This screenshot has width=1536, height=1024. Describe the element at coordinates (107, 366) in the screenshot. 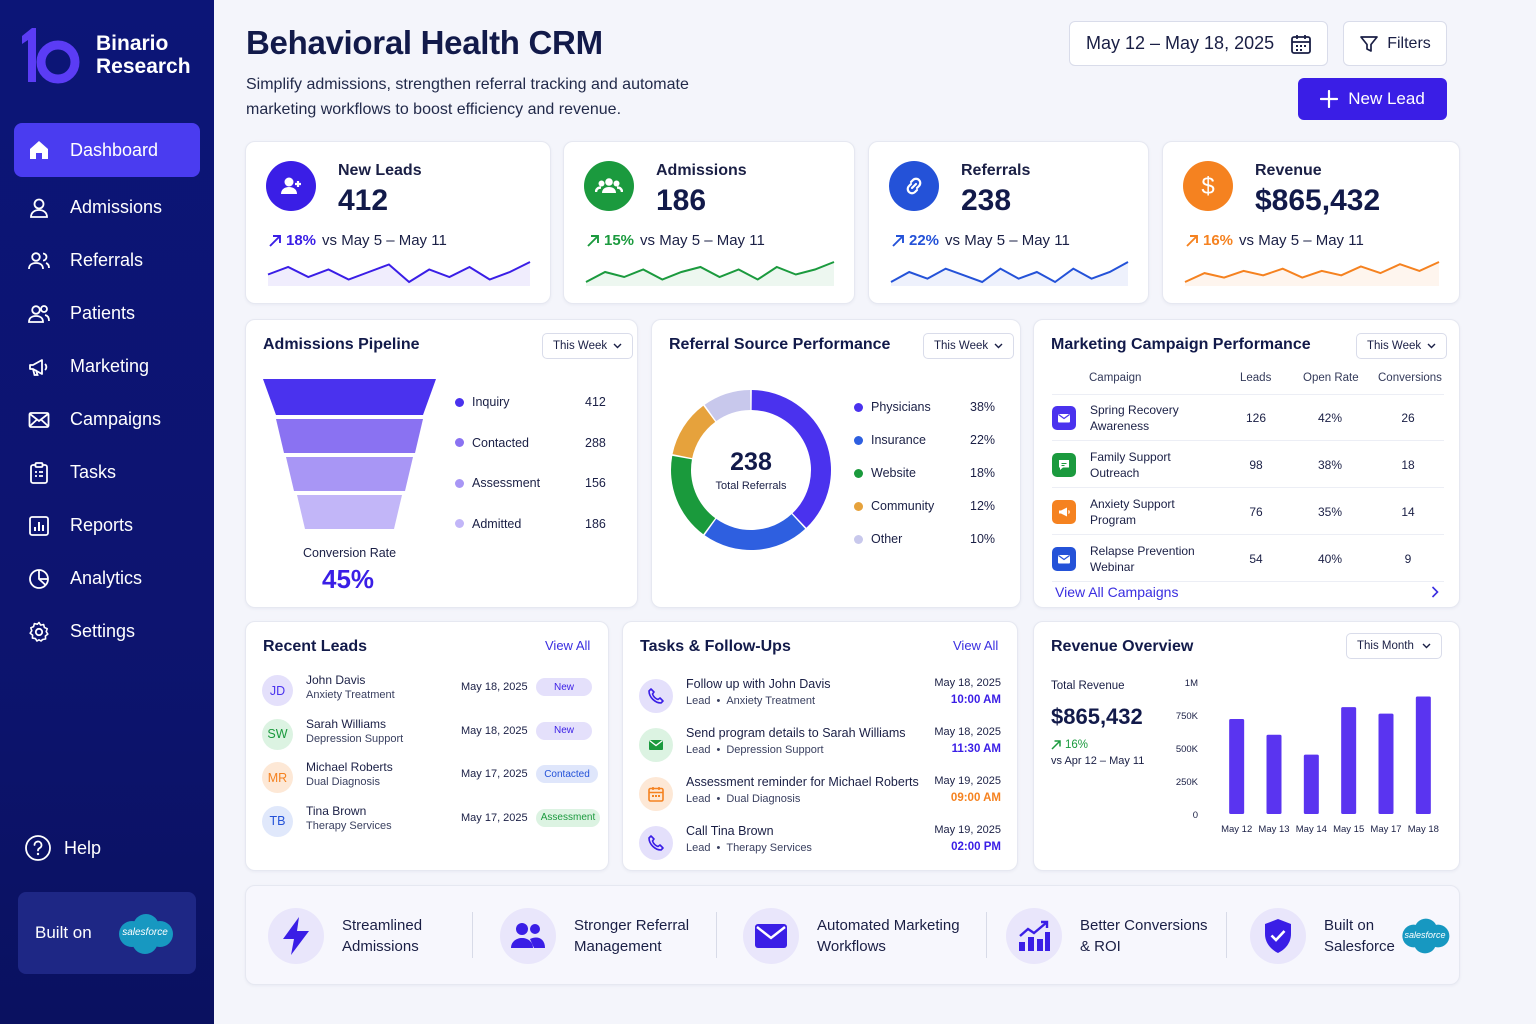

I see `sidebar-item-marketing: Marketing` at that location.